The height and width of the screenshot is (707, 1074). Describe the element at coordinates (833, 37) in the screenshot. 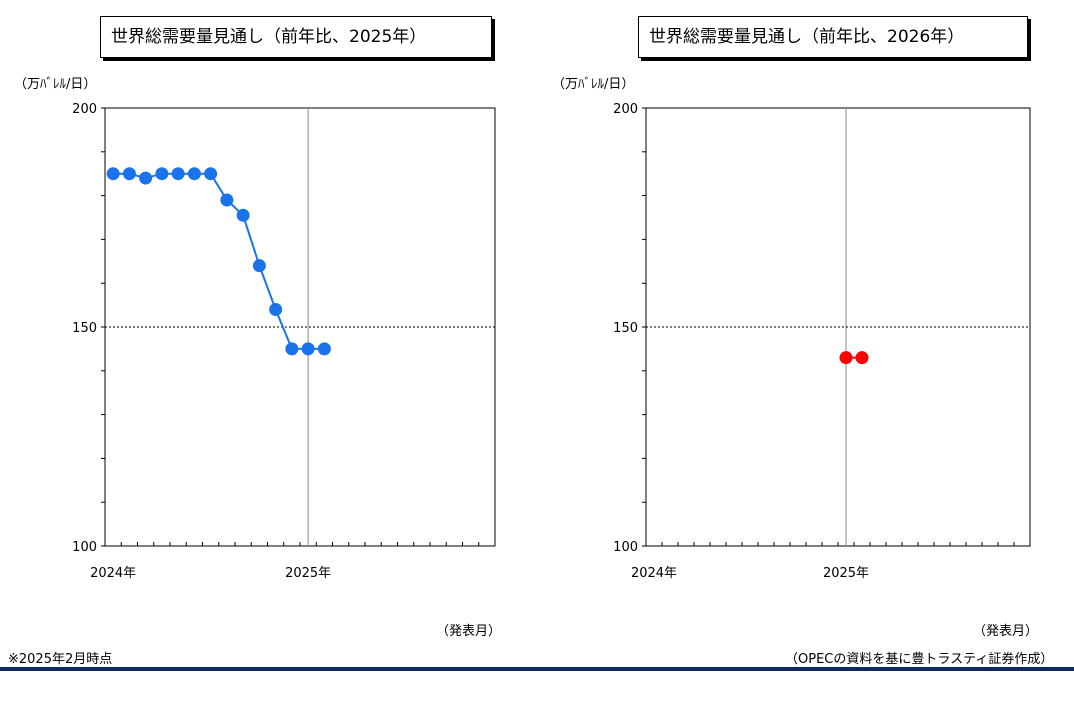

I see `chart-title-2026: 世界総需要量見通し（前年比、2026年）` at that location.